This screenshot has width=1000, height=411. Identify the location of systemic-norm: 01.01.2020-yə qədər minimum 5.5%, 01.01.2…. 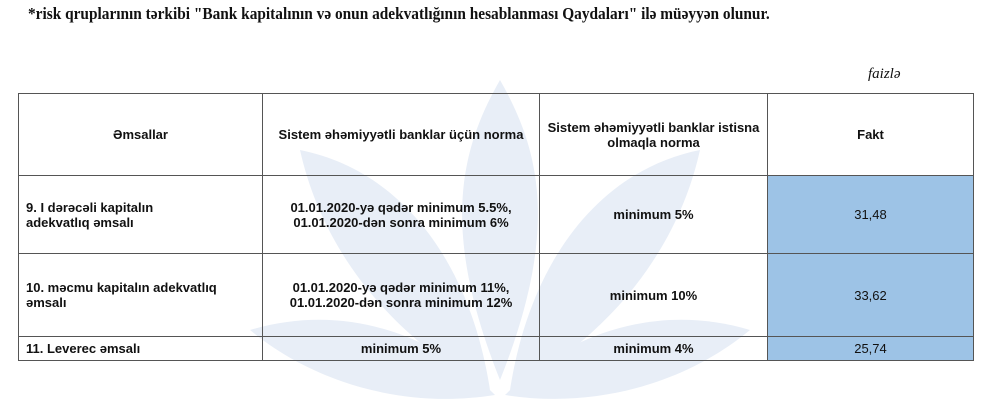
(401, 214).